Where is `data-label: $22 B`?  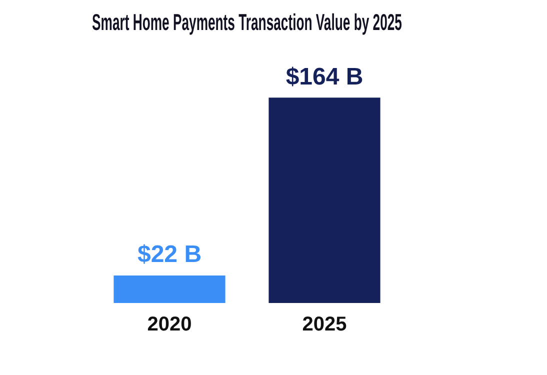
data-label: $22 B is located at coordinates (169, 254).